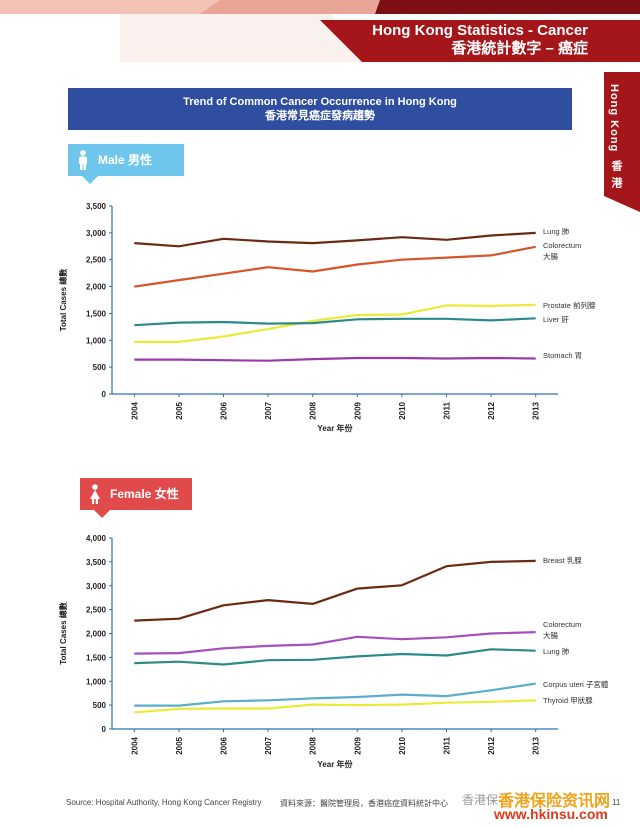 This screenshot has height=828, width=640. I want to click on male-x-tick-label: 2005, so click(179, 410).